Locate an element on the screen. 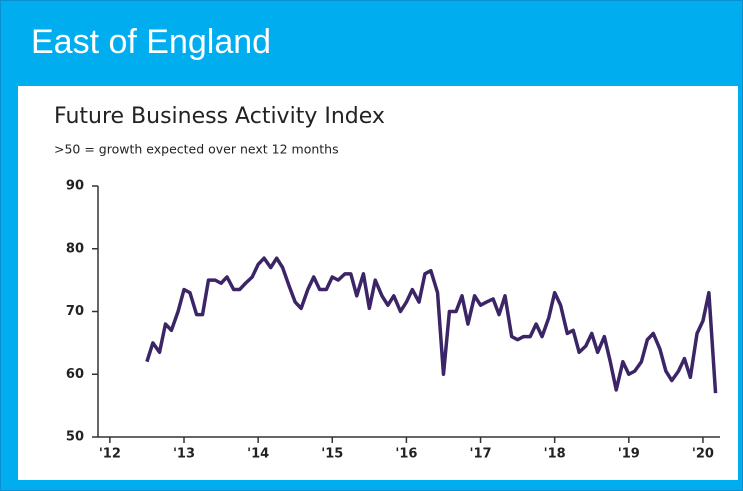 The height and width of the screenshot is (491, 743). y-tick-label: 60 is located at coordinates (75, 374).